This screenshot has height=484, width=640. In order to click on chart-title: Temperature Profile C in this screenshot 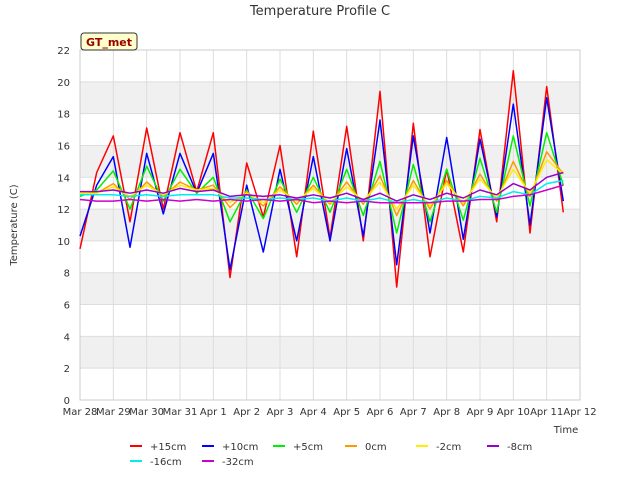, I will do `click(319, 11)`.